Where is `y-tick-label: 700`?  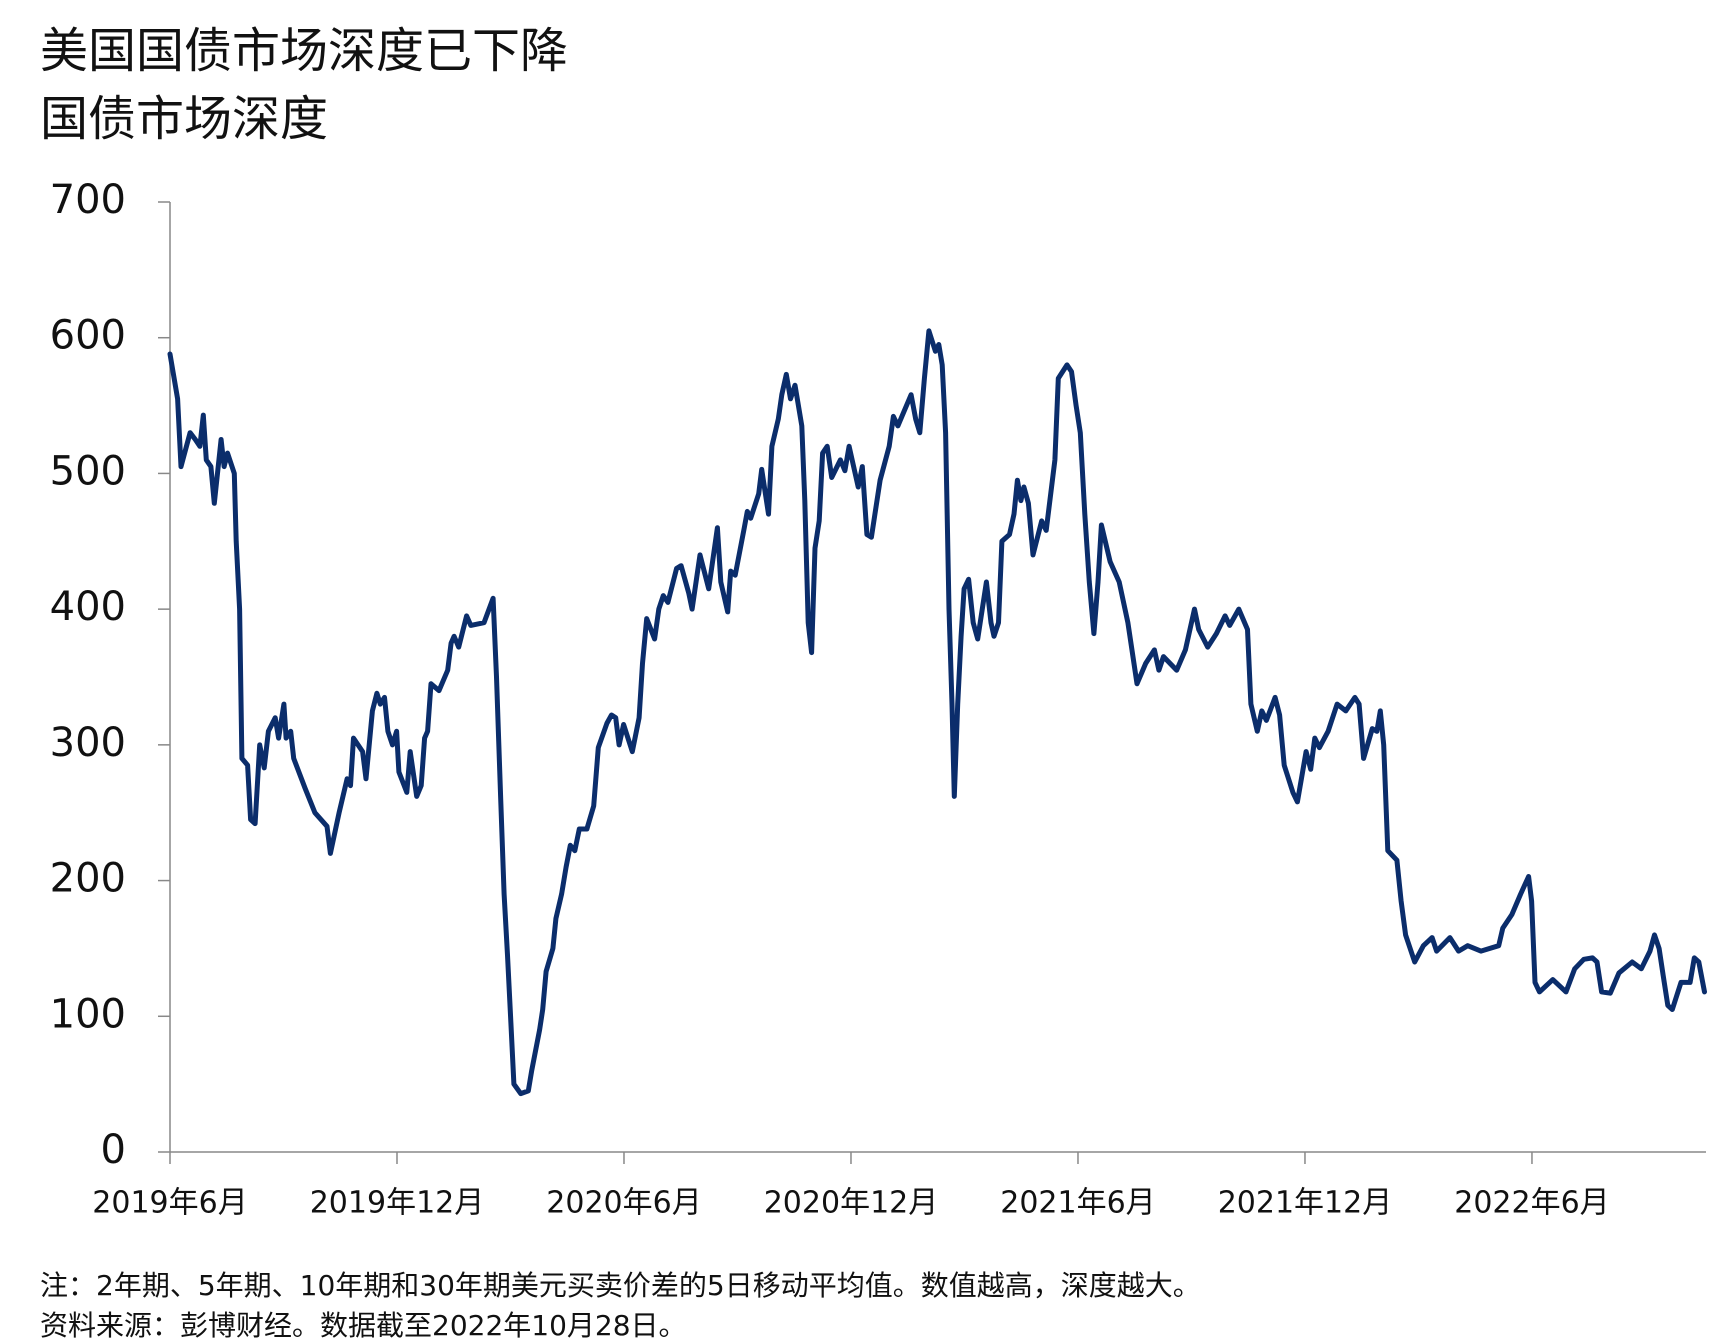
y-tick-label: 700 is located at coordinates (88, 200).